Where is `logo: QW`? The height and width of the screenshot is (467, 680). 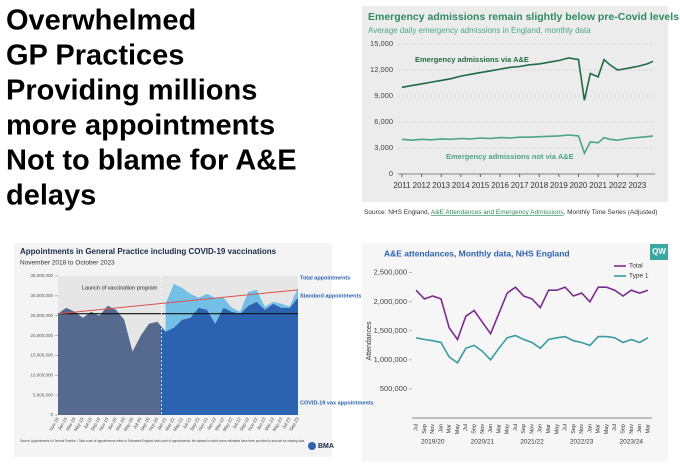
logo: QW is located at coordinates (659, 251).